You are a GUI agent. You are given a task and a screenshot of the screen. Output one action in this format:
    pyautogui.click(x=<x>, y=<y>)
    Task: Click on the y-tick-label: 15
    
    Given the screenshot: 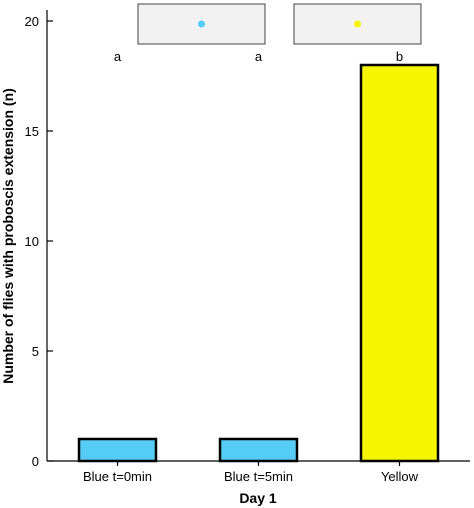 What is the action you would take?
    pyautogui.click(x=32, y=131)
    